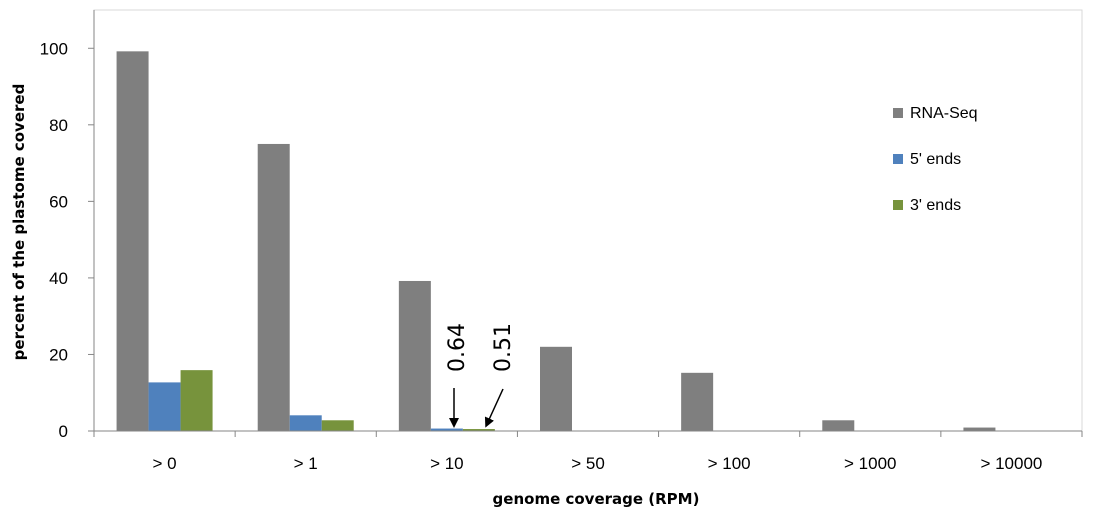 The image size is (1096, 516). Describe the element at coordinates (54, 48) in the screenshot. I see `y-tick-label: 100` at that location.